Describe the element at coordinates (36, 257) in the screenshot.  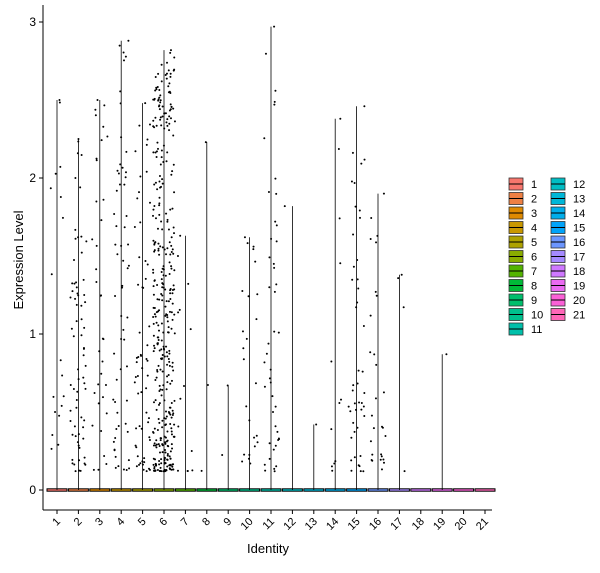
I see `y-axis: 0 1 2 3` at that location.